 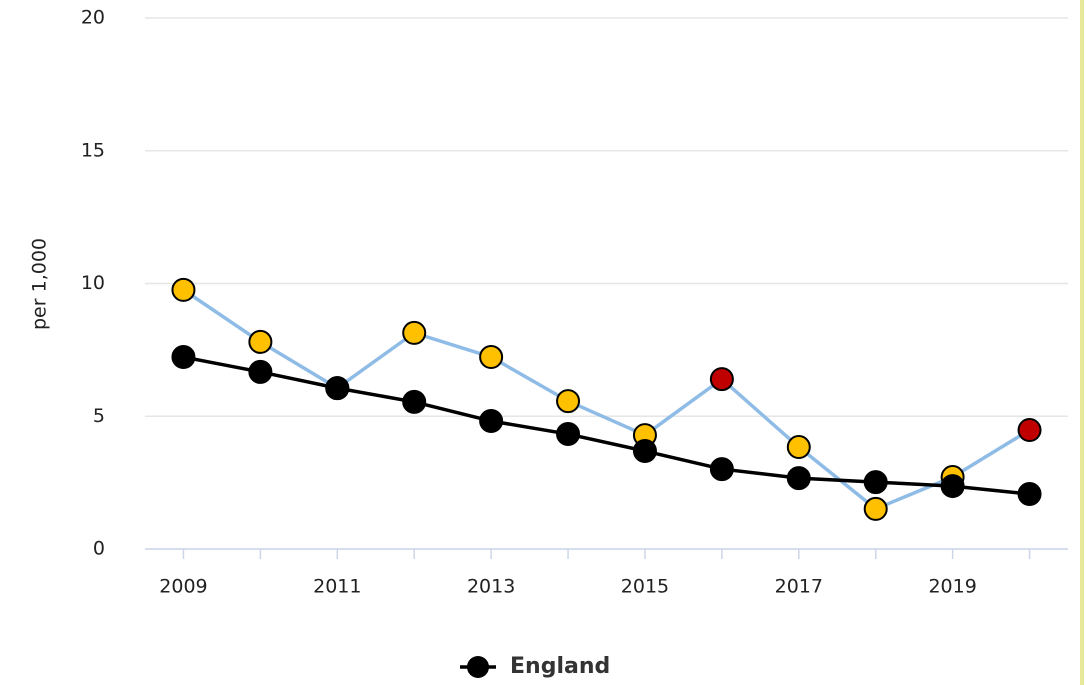 I want to click on legend-label: England, so click(x=560, y=666).